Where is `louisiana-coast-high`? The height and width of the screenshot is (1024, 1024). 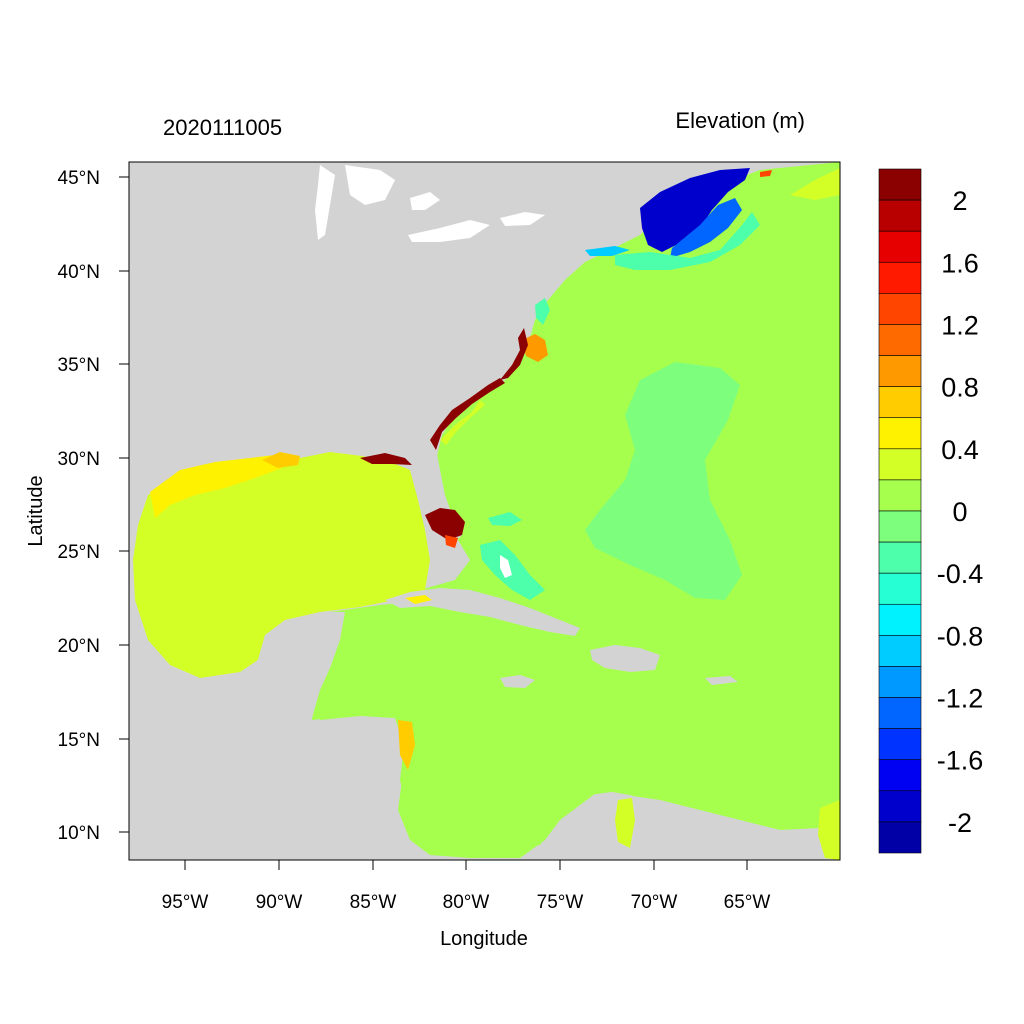
louisiana-coast-high is located at coordinates (281, 460).